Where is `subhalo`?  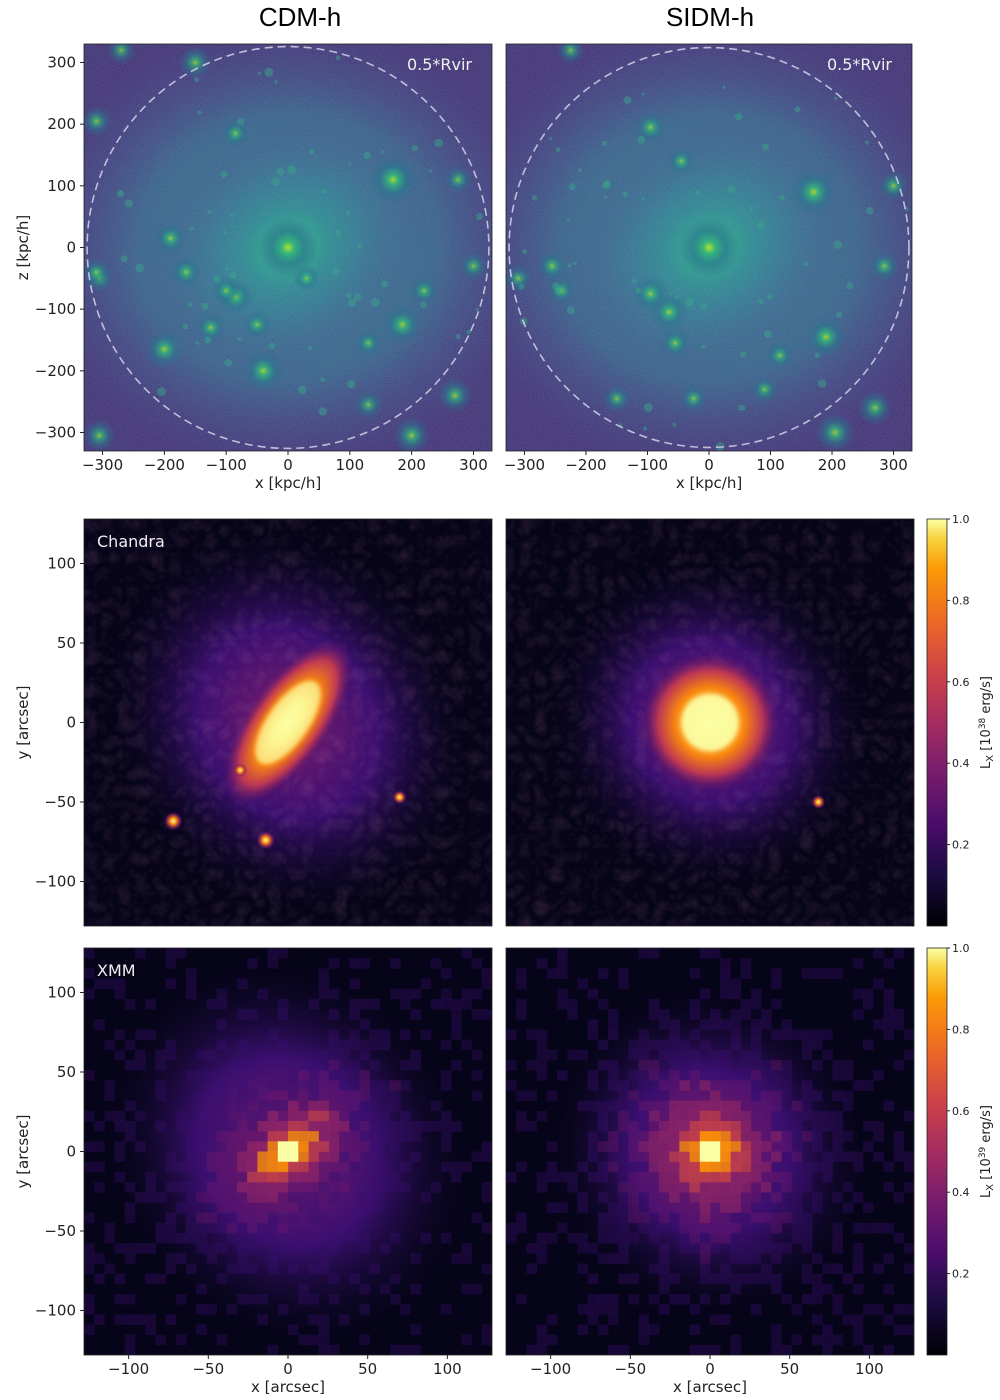
subhalo is located at coordinates (764, 389).